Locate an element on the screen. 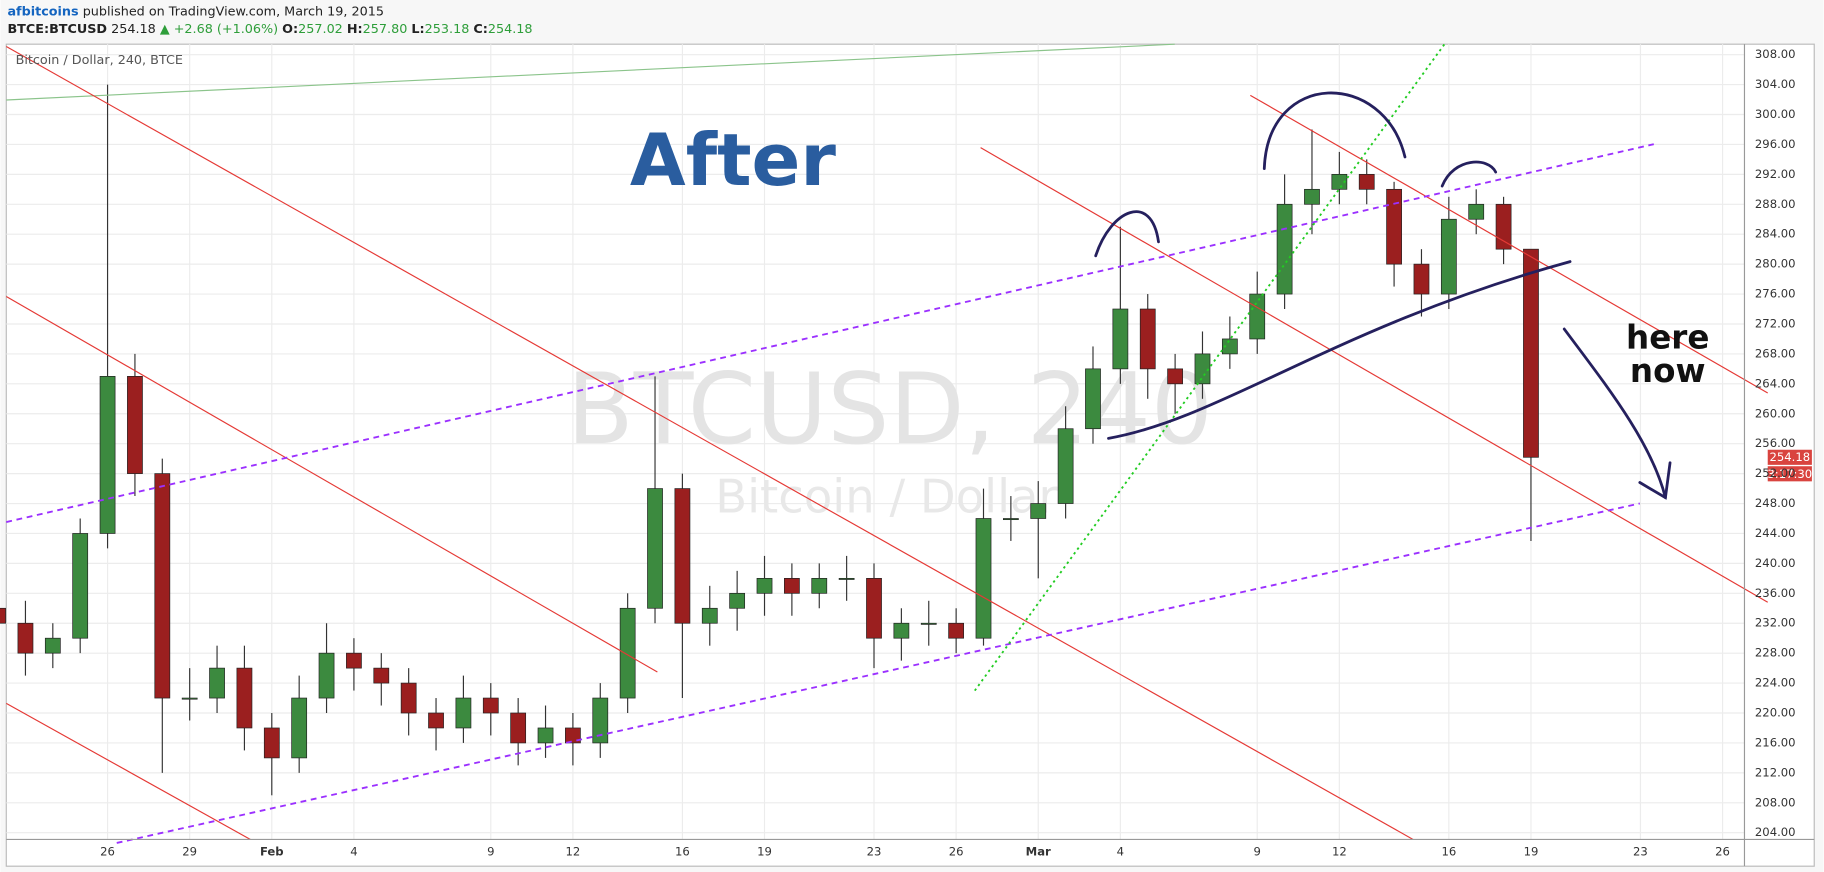 This screenshot has width=1824, height=872. y-tick-label: 208.00 is located at coordinates (1775, 802).